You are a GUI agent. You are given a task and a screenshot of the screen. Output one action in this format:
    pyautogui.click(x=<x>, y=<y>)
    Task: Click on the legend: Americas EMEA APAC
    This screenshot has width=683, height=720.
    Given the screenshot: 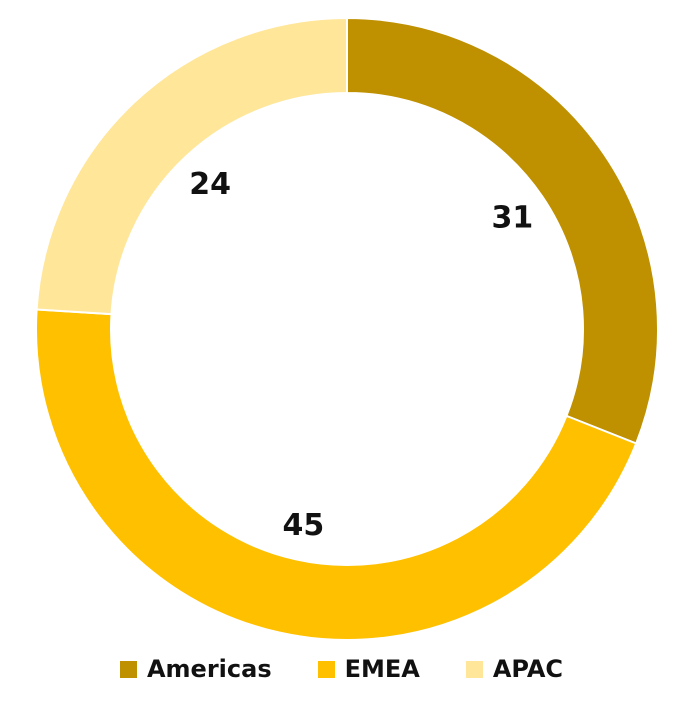 What is the action you would take?
    pyautogui.click(x=341, y=669)
    